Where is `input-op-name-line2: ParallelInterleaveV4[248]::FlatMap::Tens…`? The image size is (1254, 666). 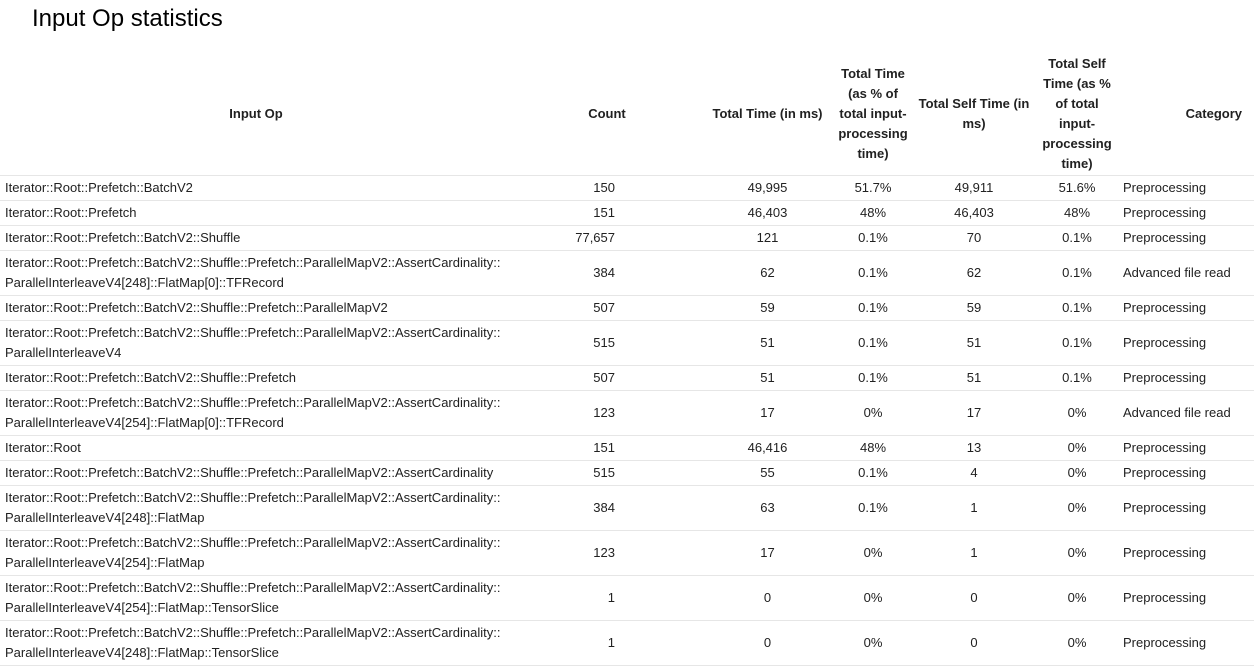
input-op-name-line2: ParallelInterleaveV4[248]::FlatMap::Tens… is located at coordinates (142, 652).